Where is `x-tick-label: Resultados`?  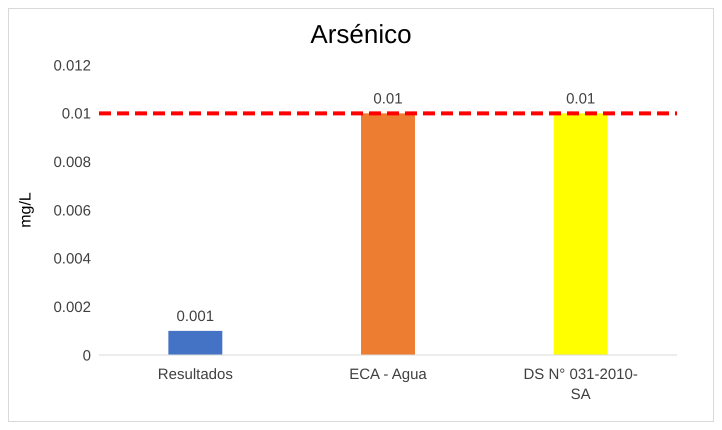
x-tick-label: Resultados is located at coordinates (195, 374).